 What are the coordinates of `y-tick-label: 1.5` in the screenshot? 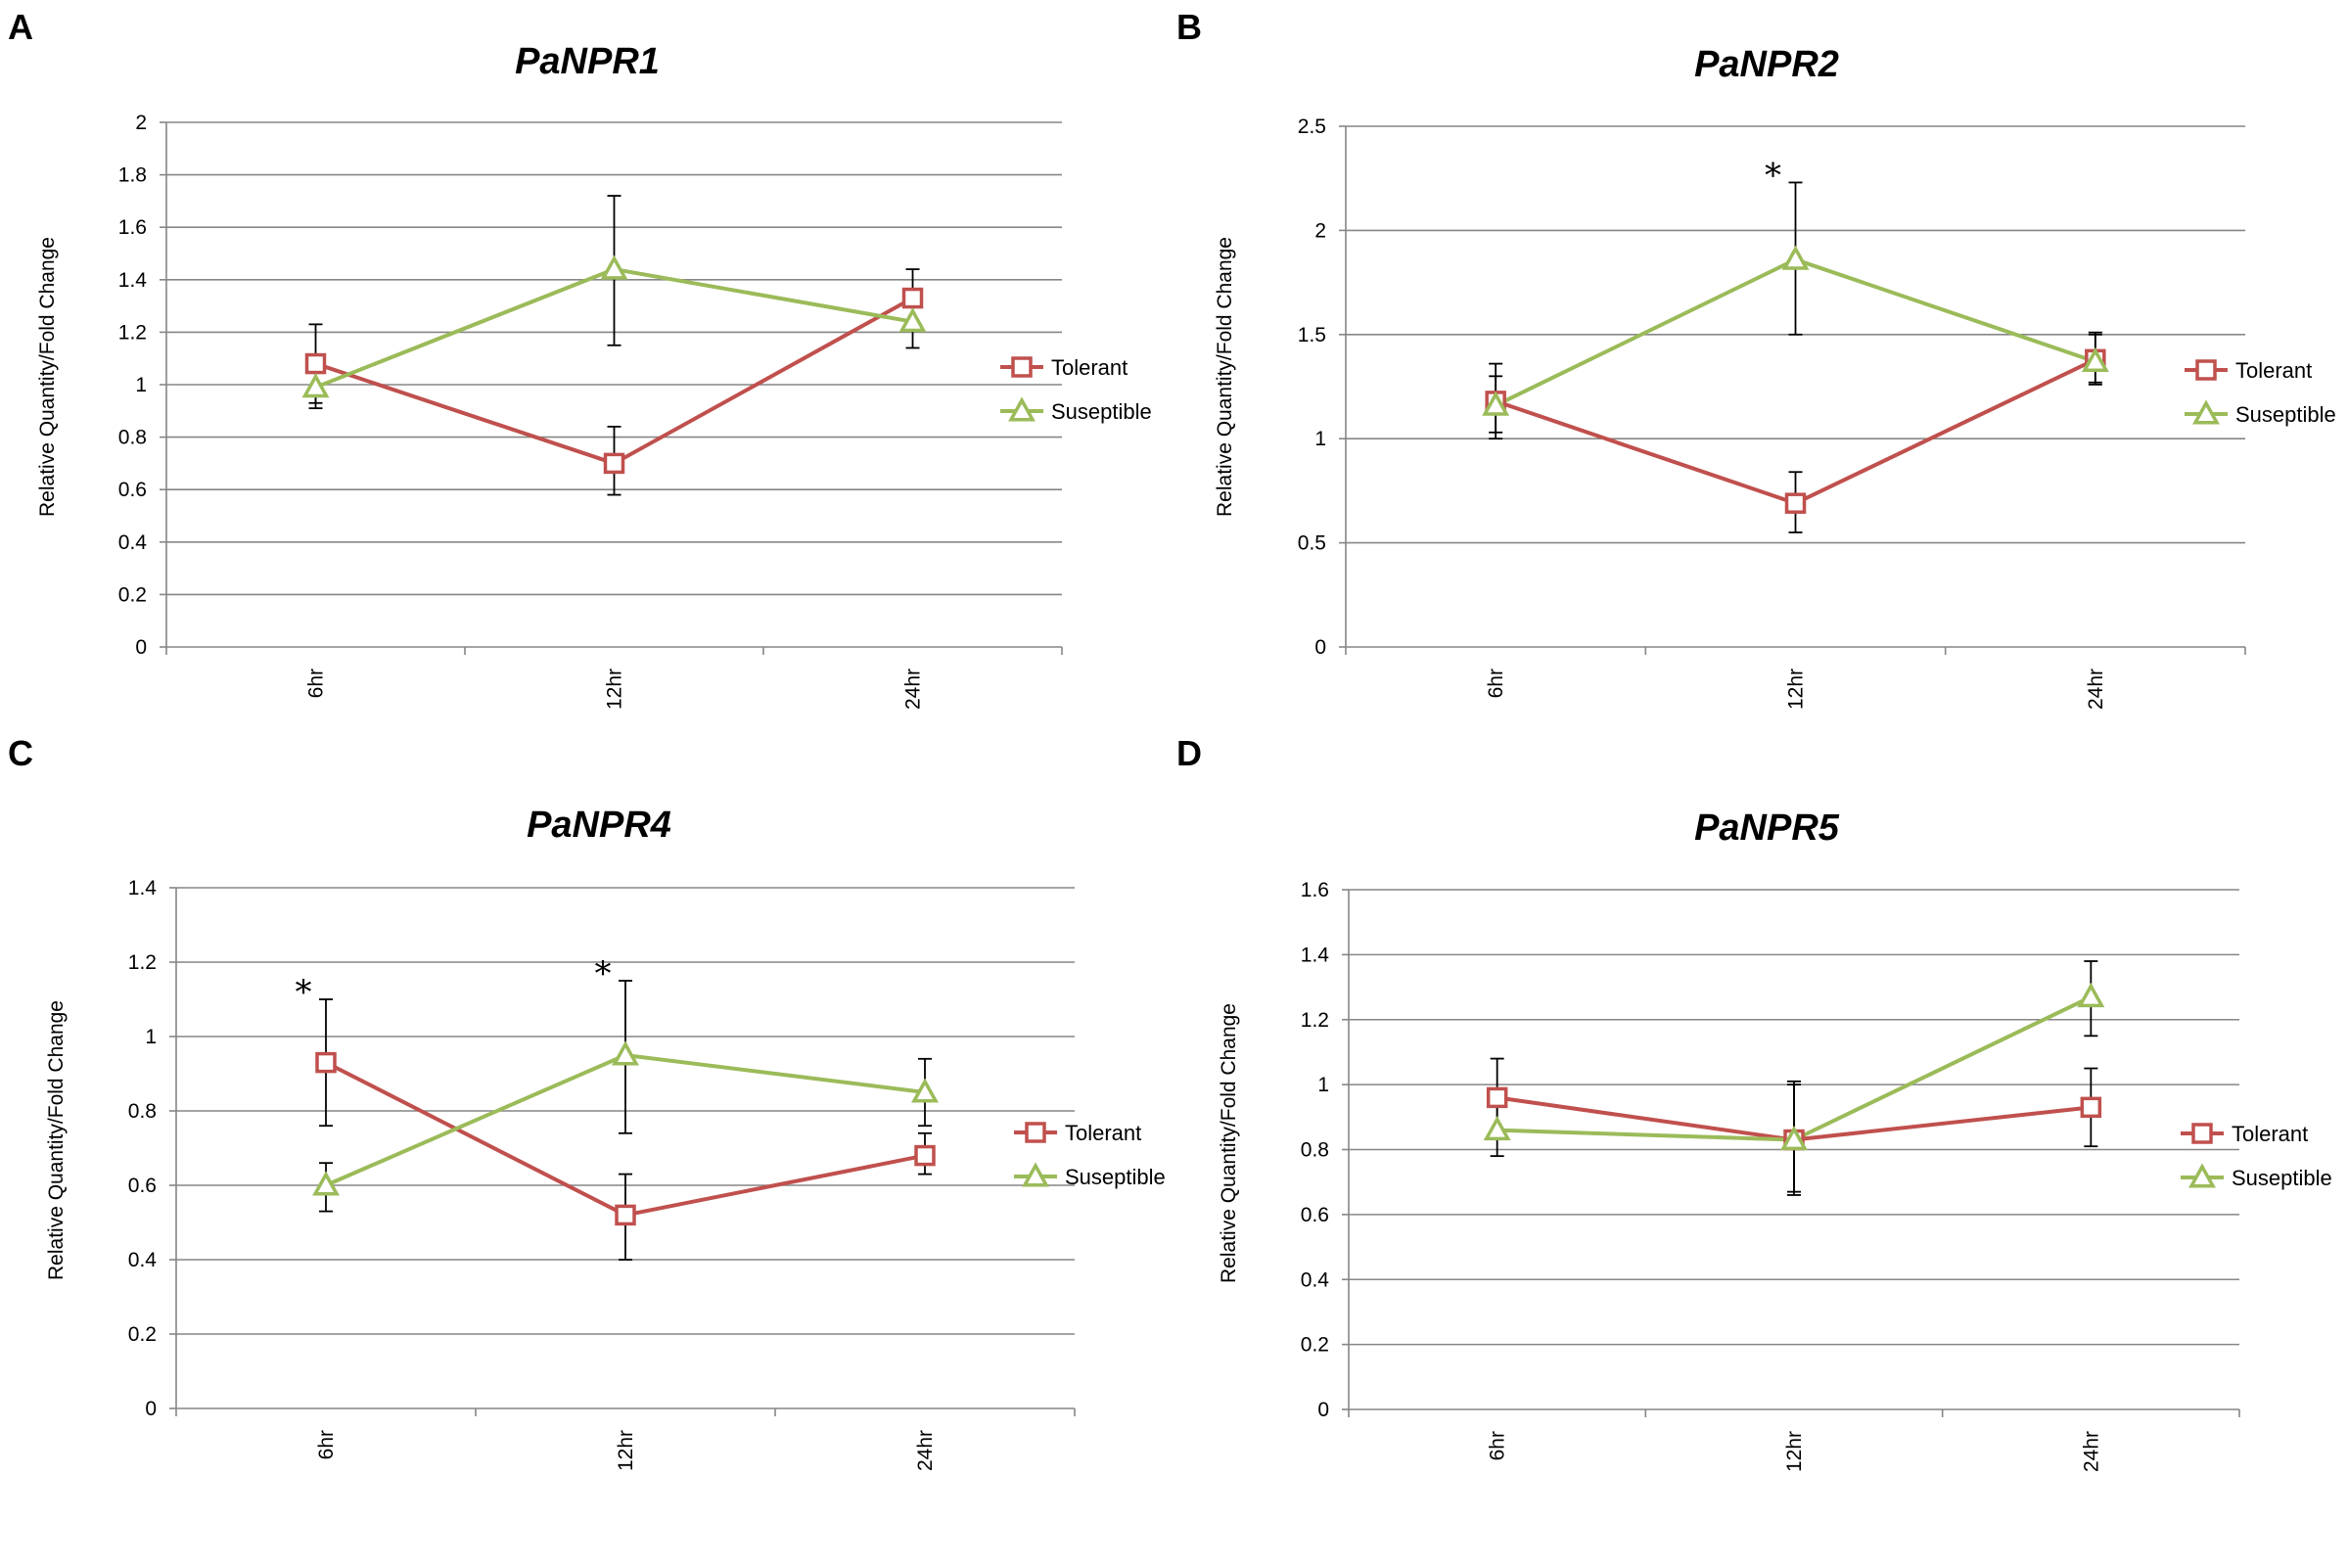 It's located at (1312, 335).